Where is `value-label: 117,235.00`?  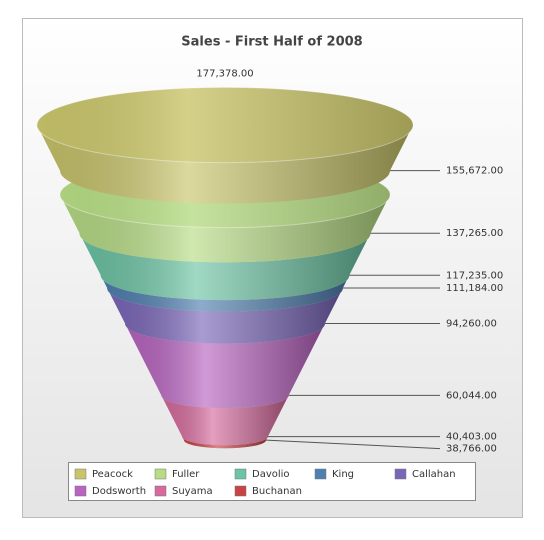
value-label: 117,235.00 is located at coordinates (474, 275).